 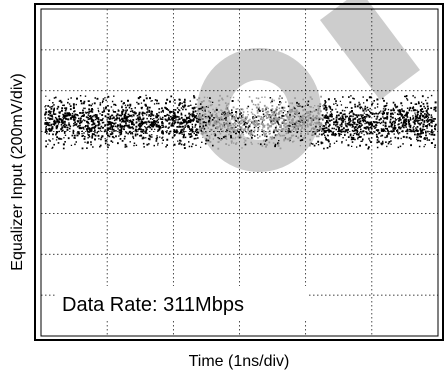 I want to click on eye-diagram-trace, so click(x=240, y=122).